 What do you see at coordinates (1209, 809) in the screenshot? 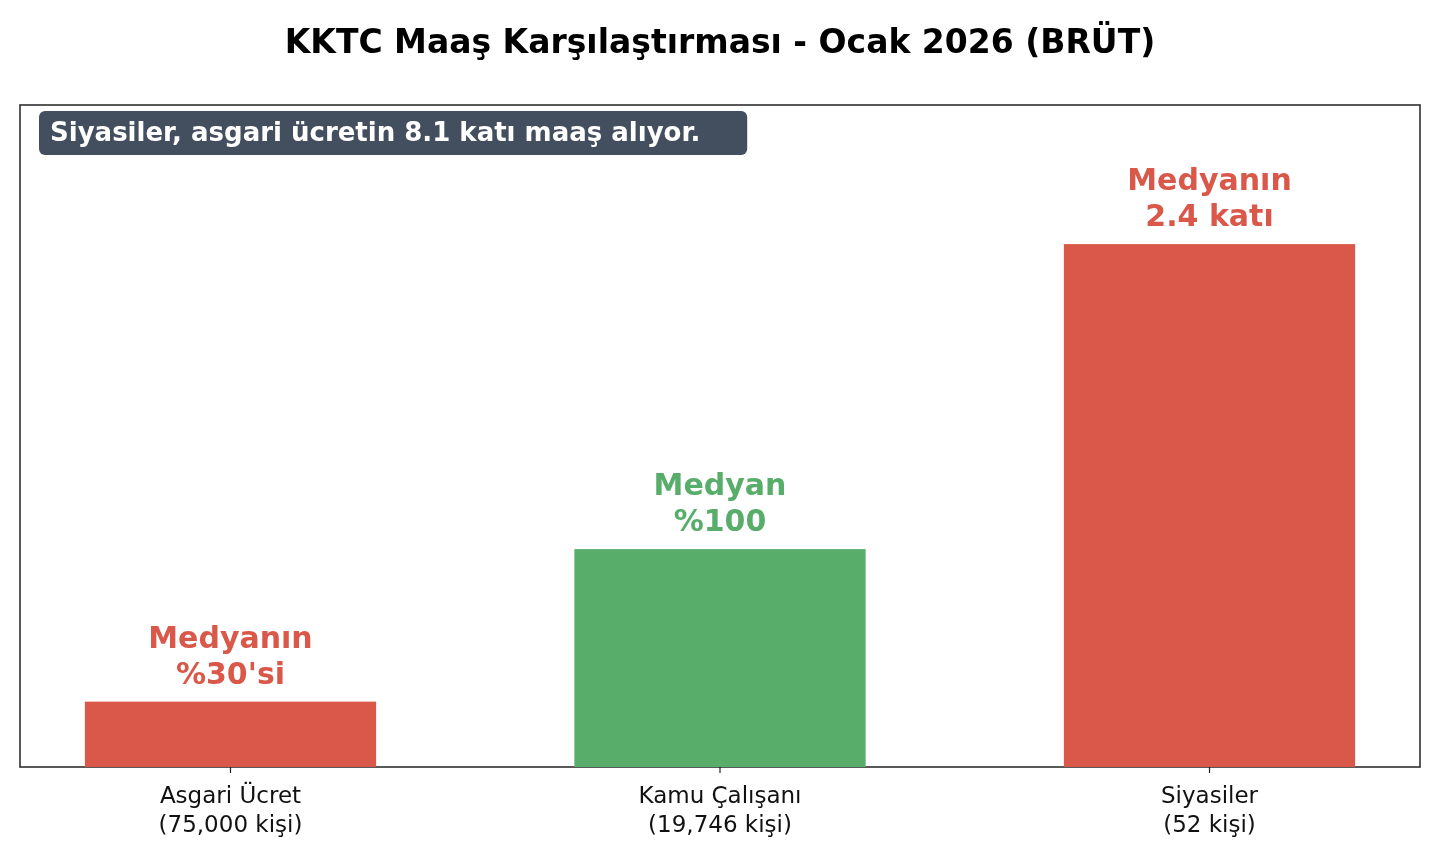
I see `x-tick-label: Siyasiler (52 kişi)` at bounding box center [1209, 809].